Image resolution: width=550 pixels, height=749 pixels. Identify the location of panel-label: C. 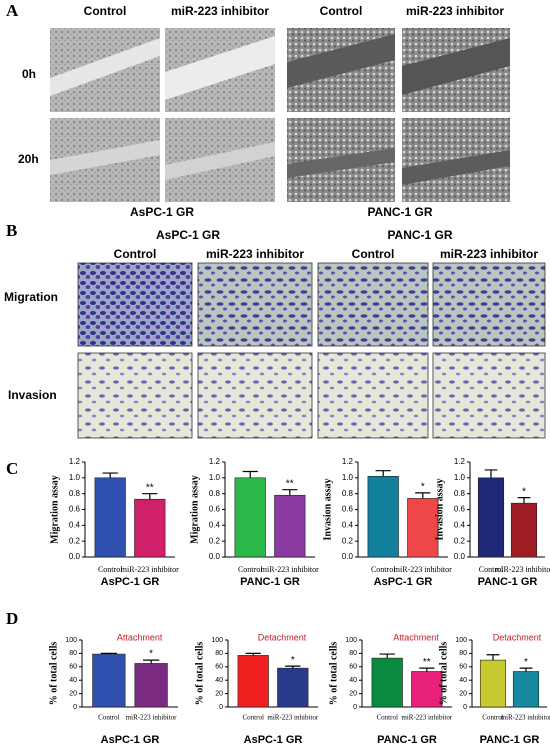
(12, 468).